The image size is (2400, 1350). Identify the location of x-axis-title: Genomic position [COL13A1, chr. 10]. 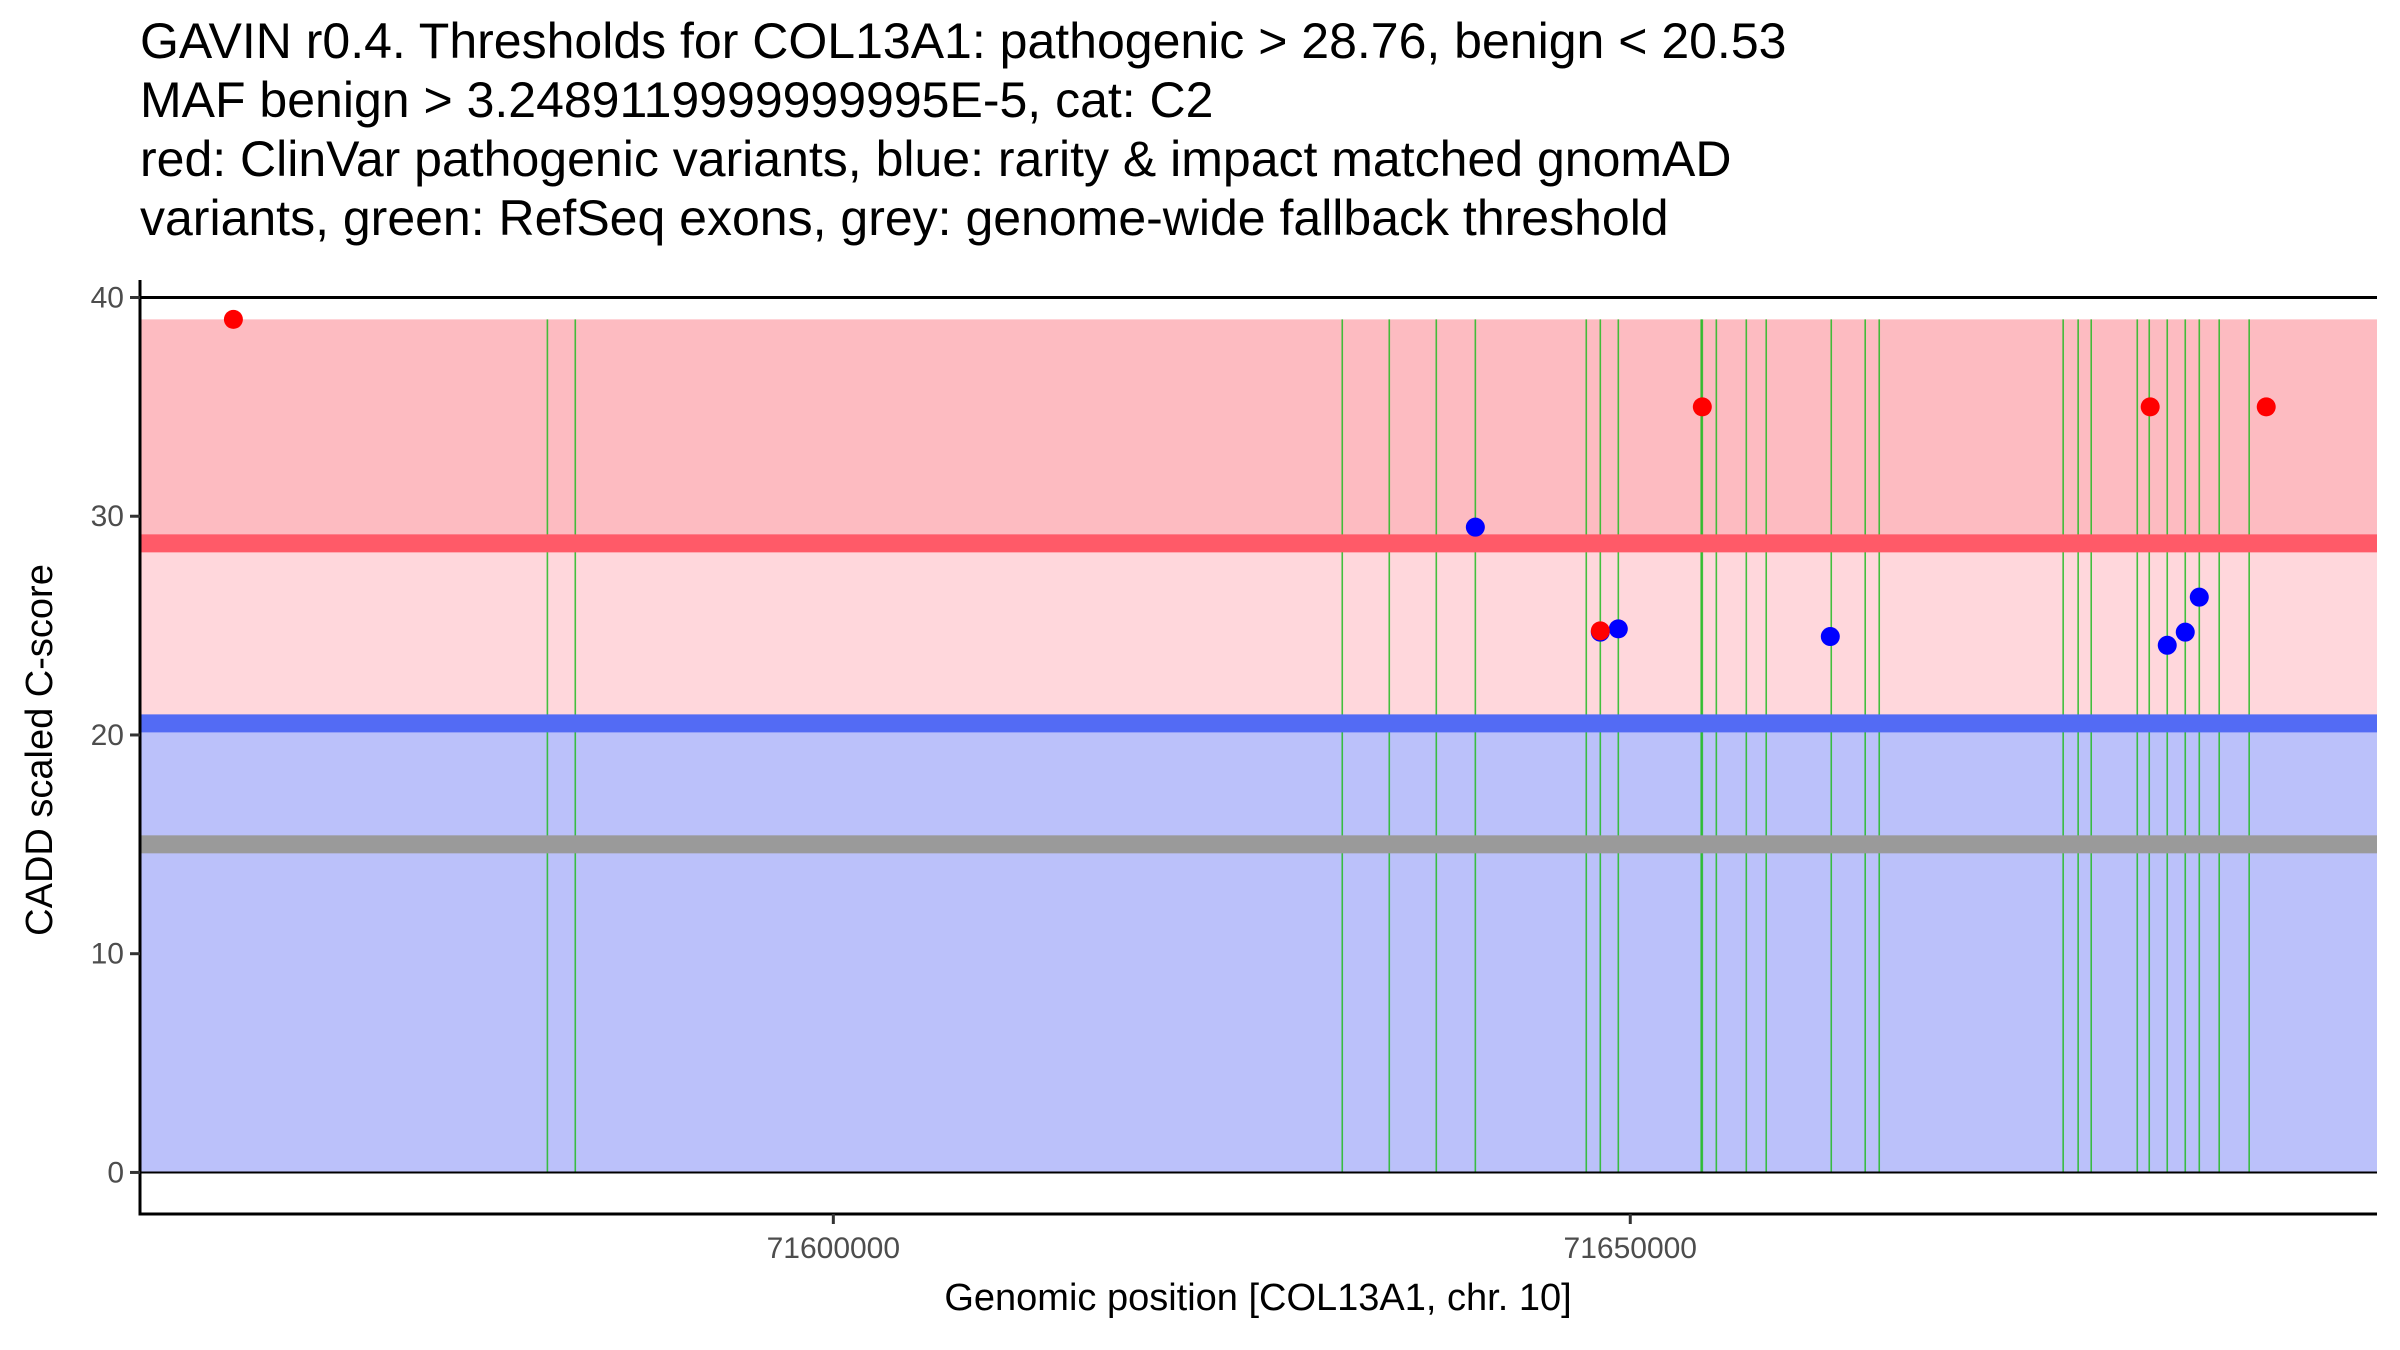
(1257, 1298).